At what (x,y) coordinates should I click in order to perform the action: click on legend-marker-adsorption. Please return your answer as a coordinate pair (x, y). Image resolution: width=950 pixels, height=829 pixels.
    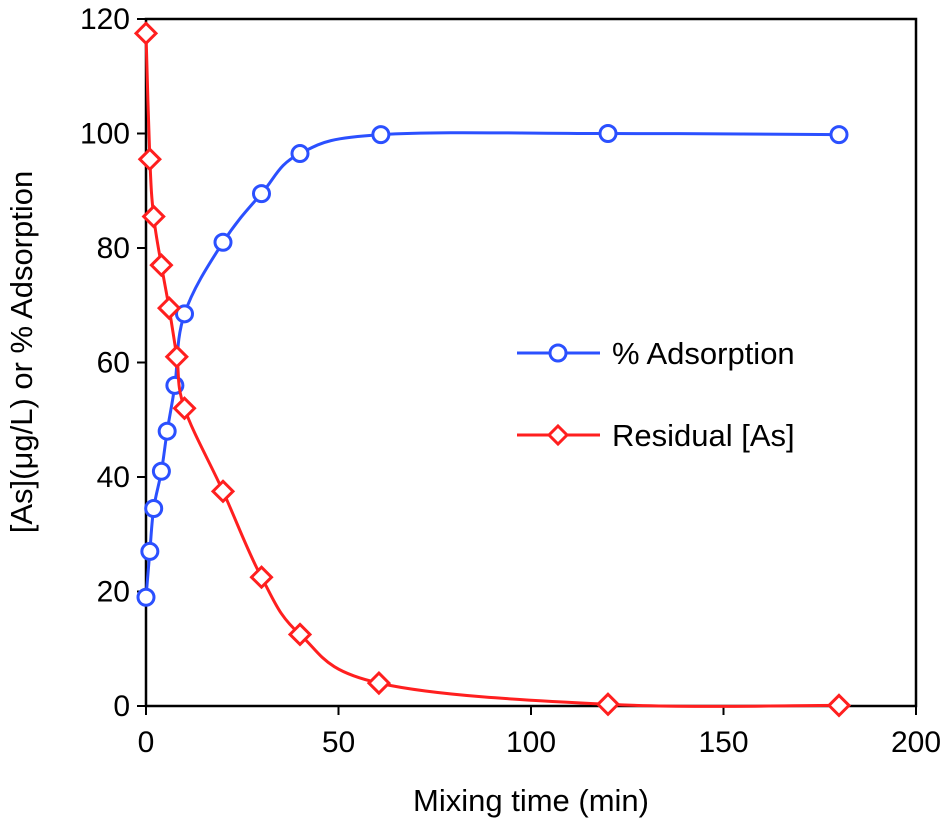
    Looking at the image, I should click on (558, 353).